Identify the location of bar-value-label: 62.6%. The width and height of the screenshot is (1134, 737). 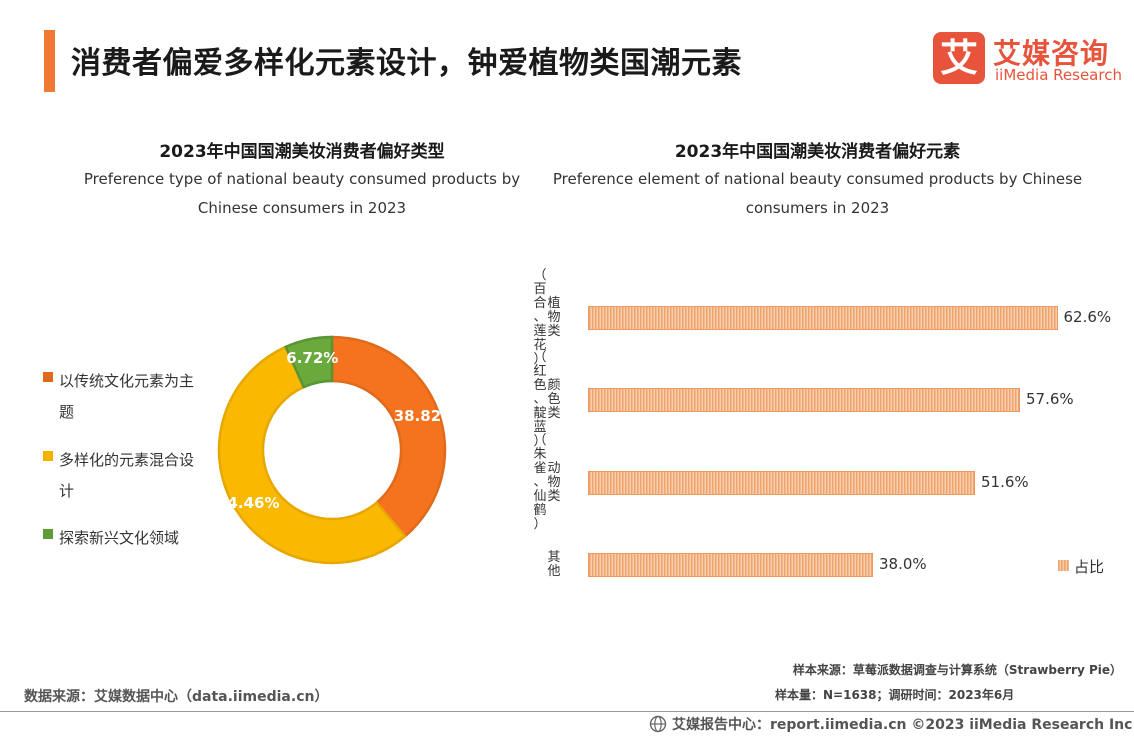
(1087, 317).